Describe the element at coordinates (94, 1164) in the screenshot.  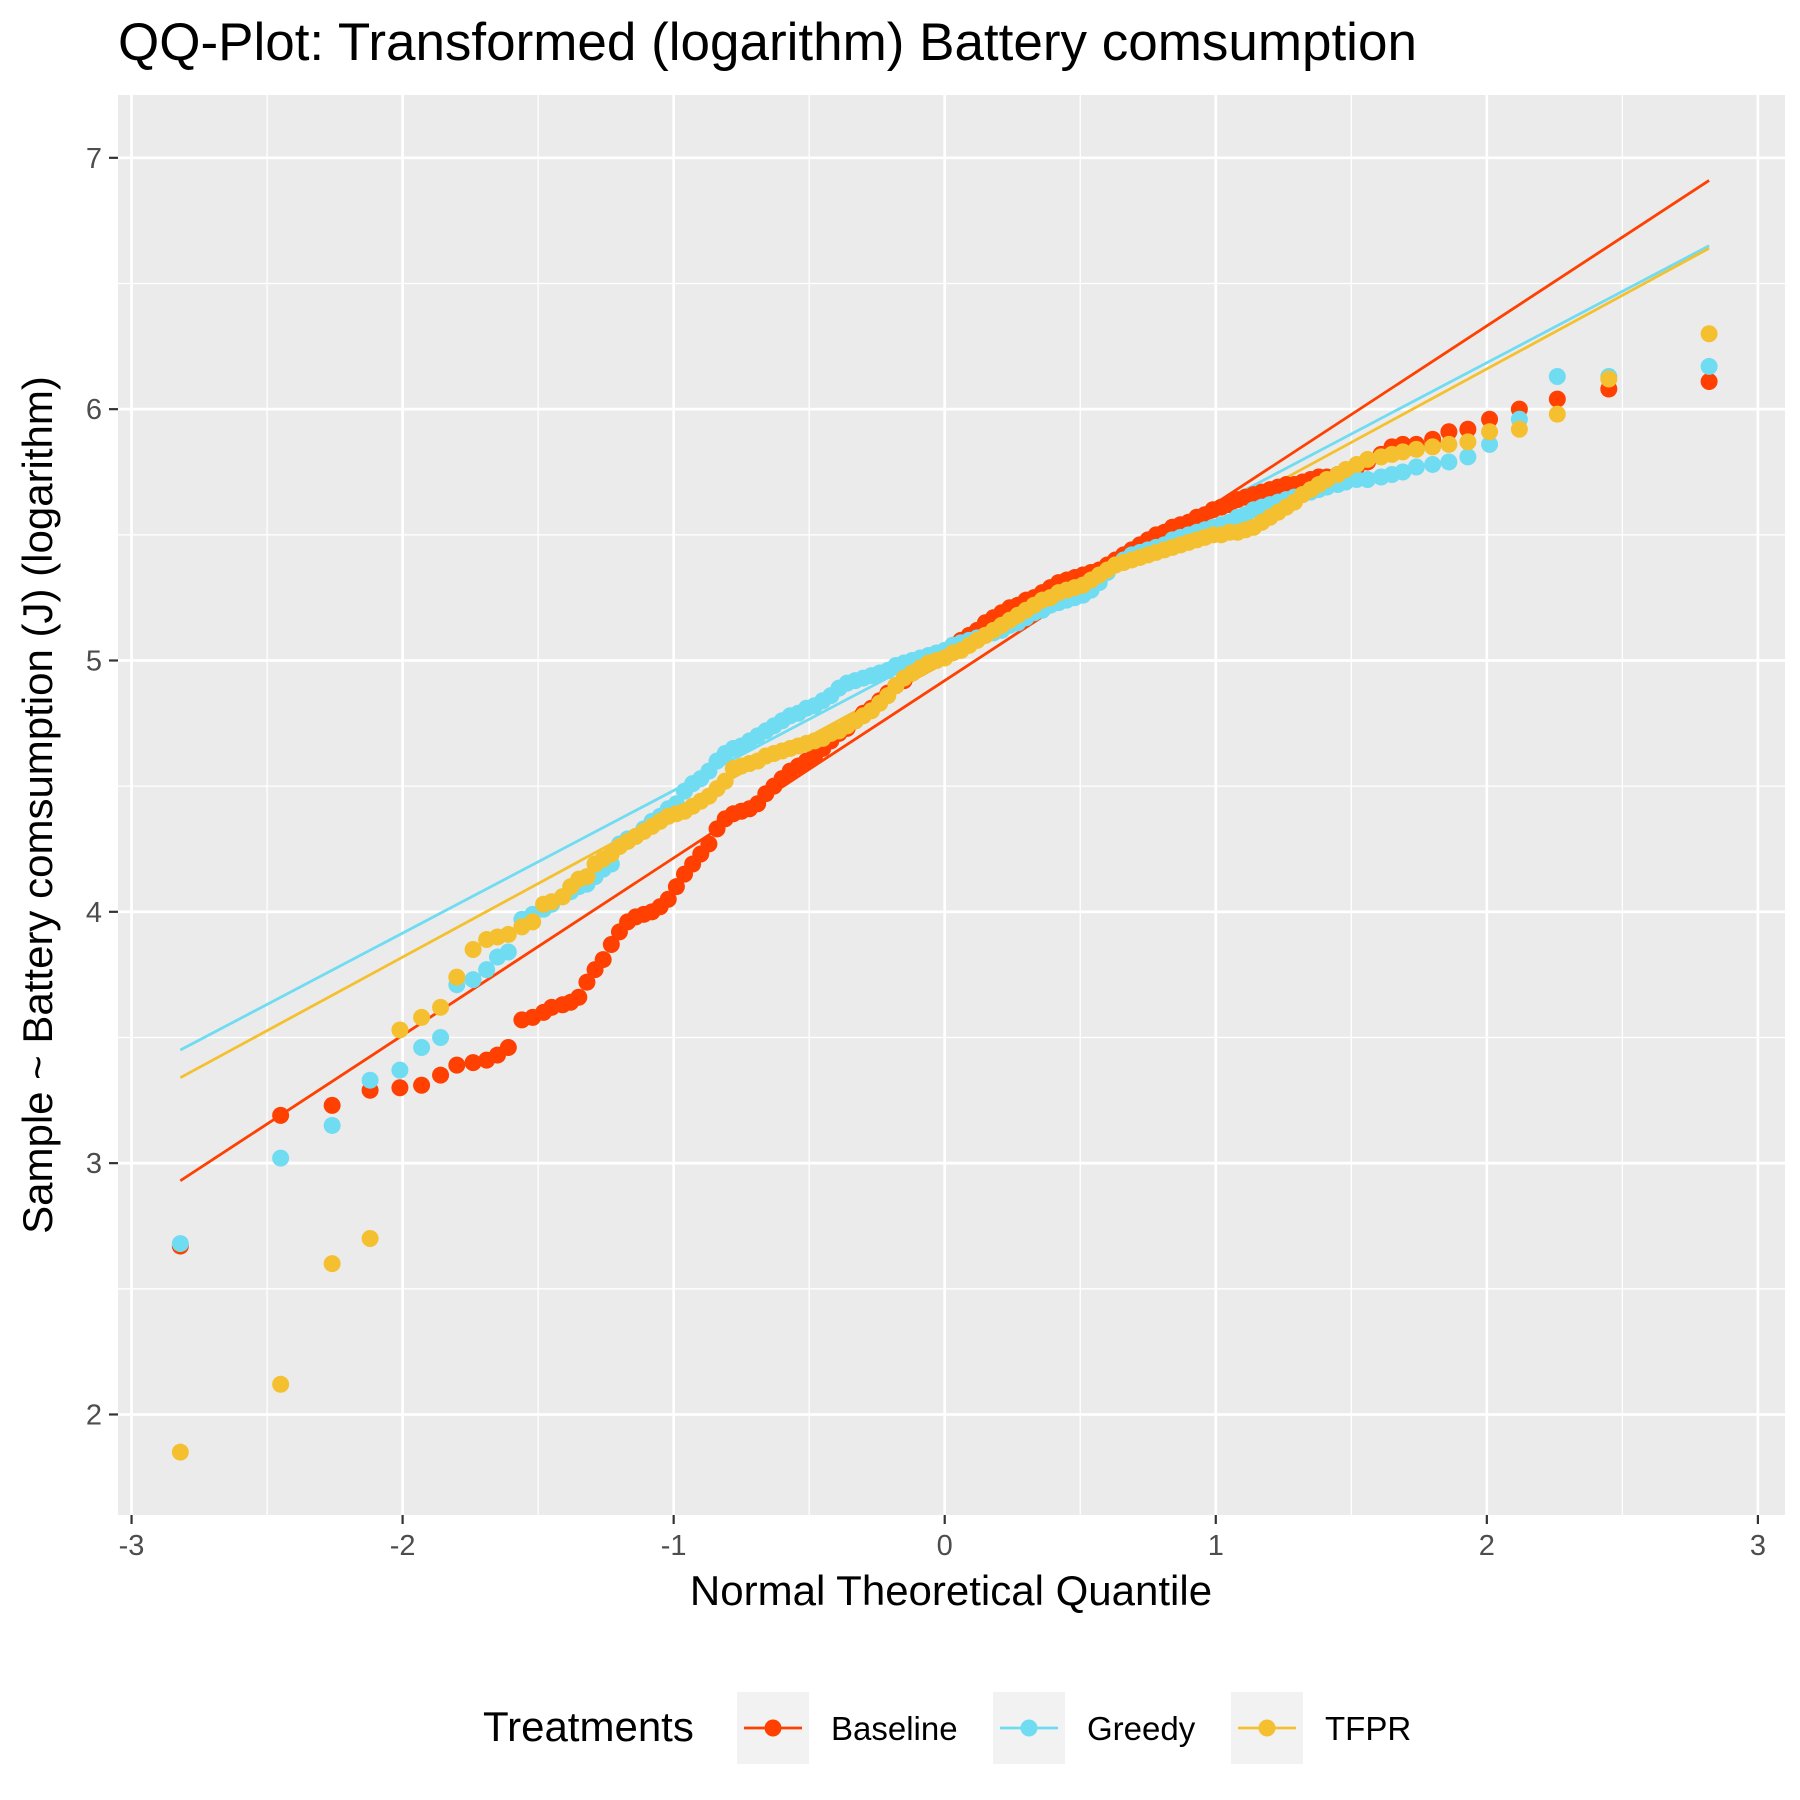
I see `y-tick-label: 3` at that location.